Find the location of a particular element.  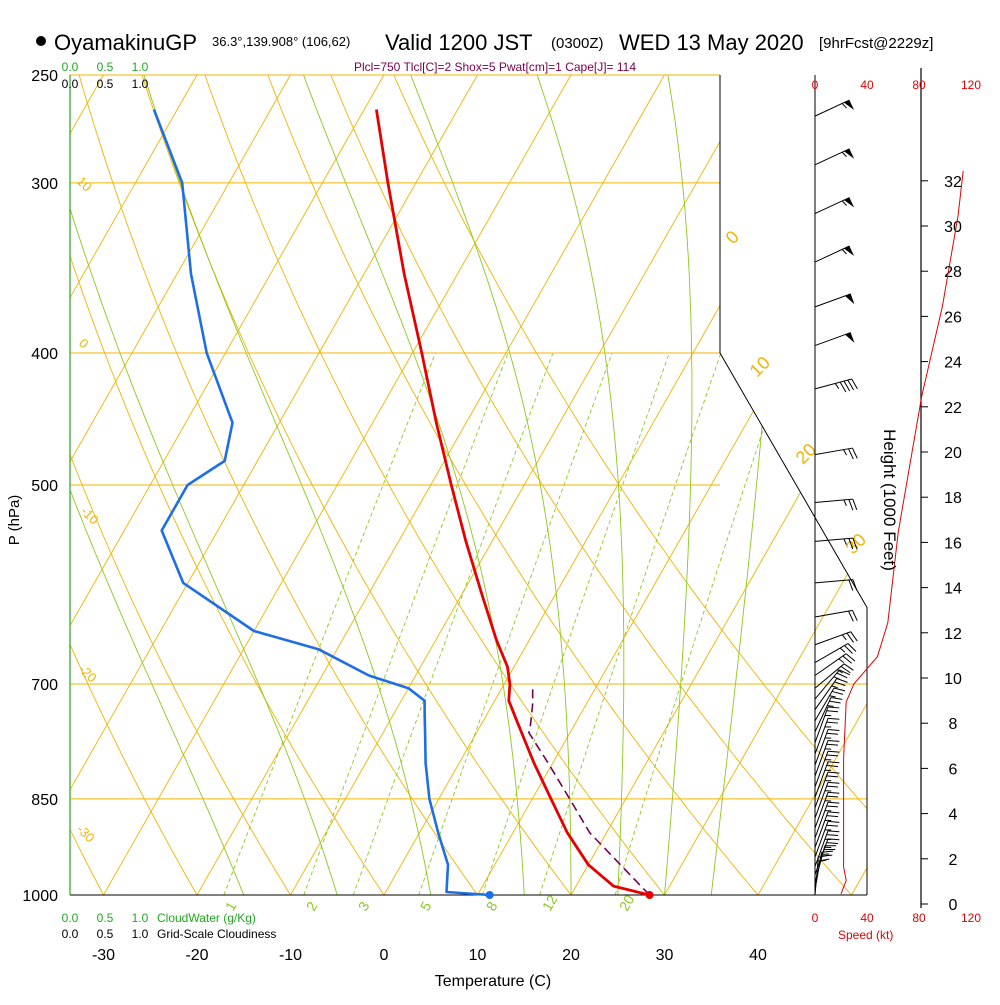

height-tick-label: 10 is located at coordinates (953, 679).